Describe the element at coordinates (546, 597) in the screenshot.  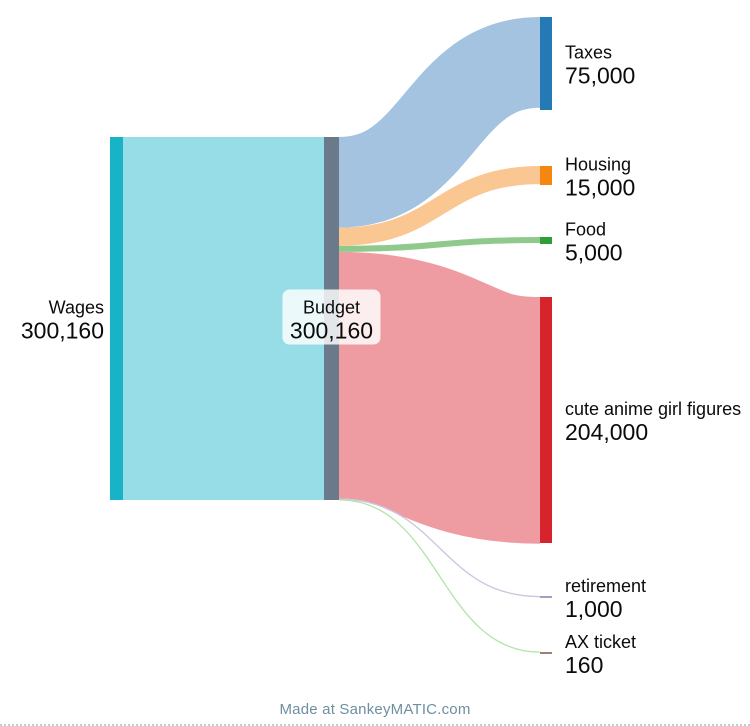
I see `node-retirement` at that location.